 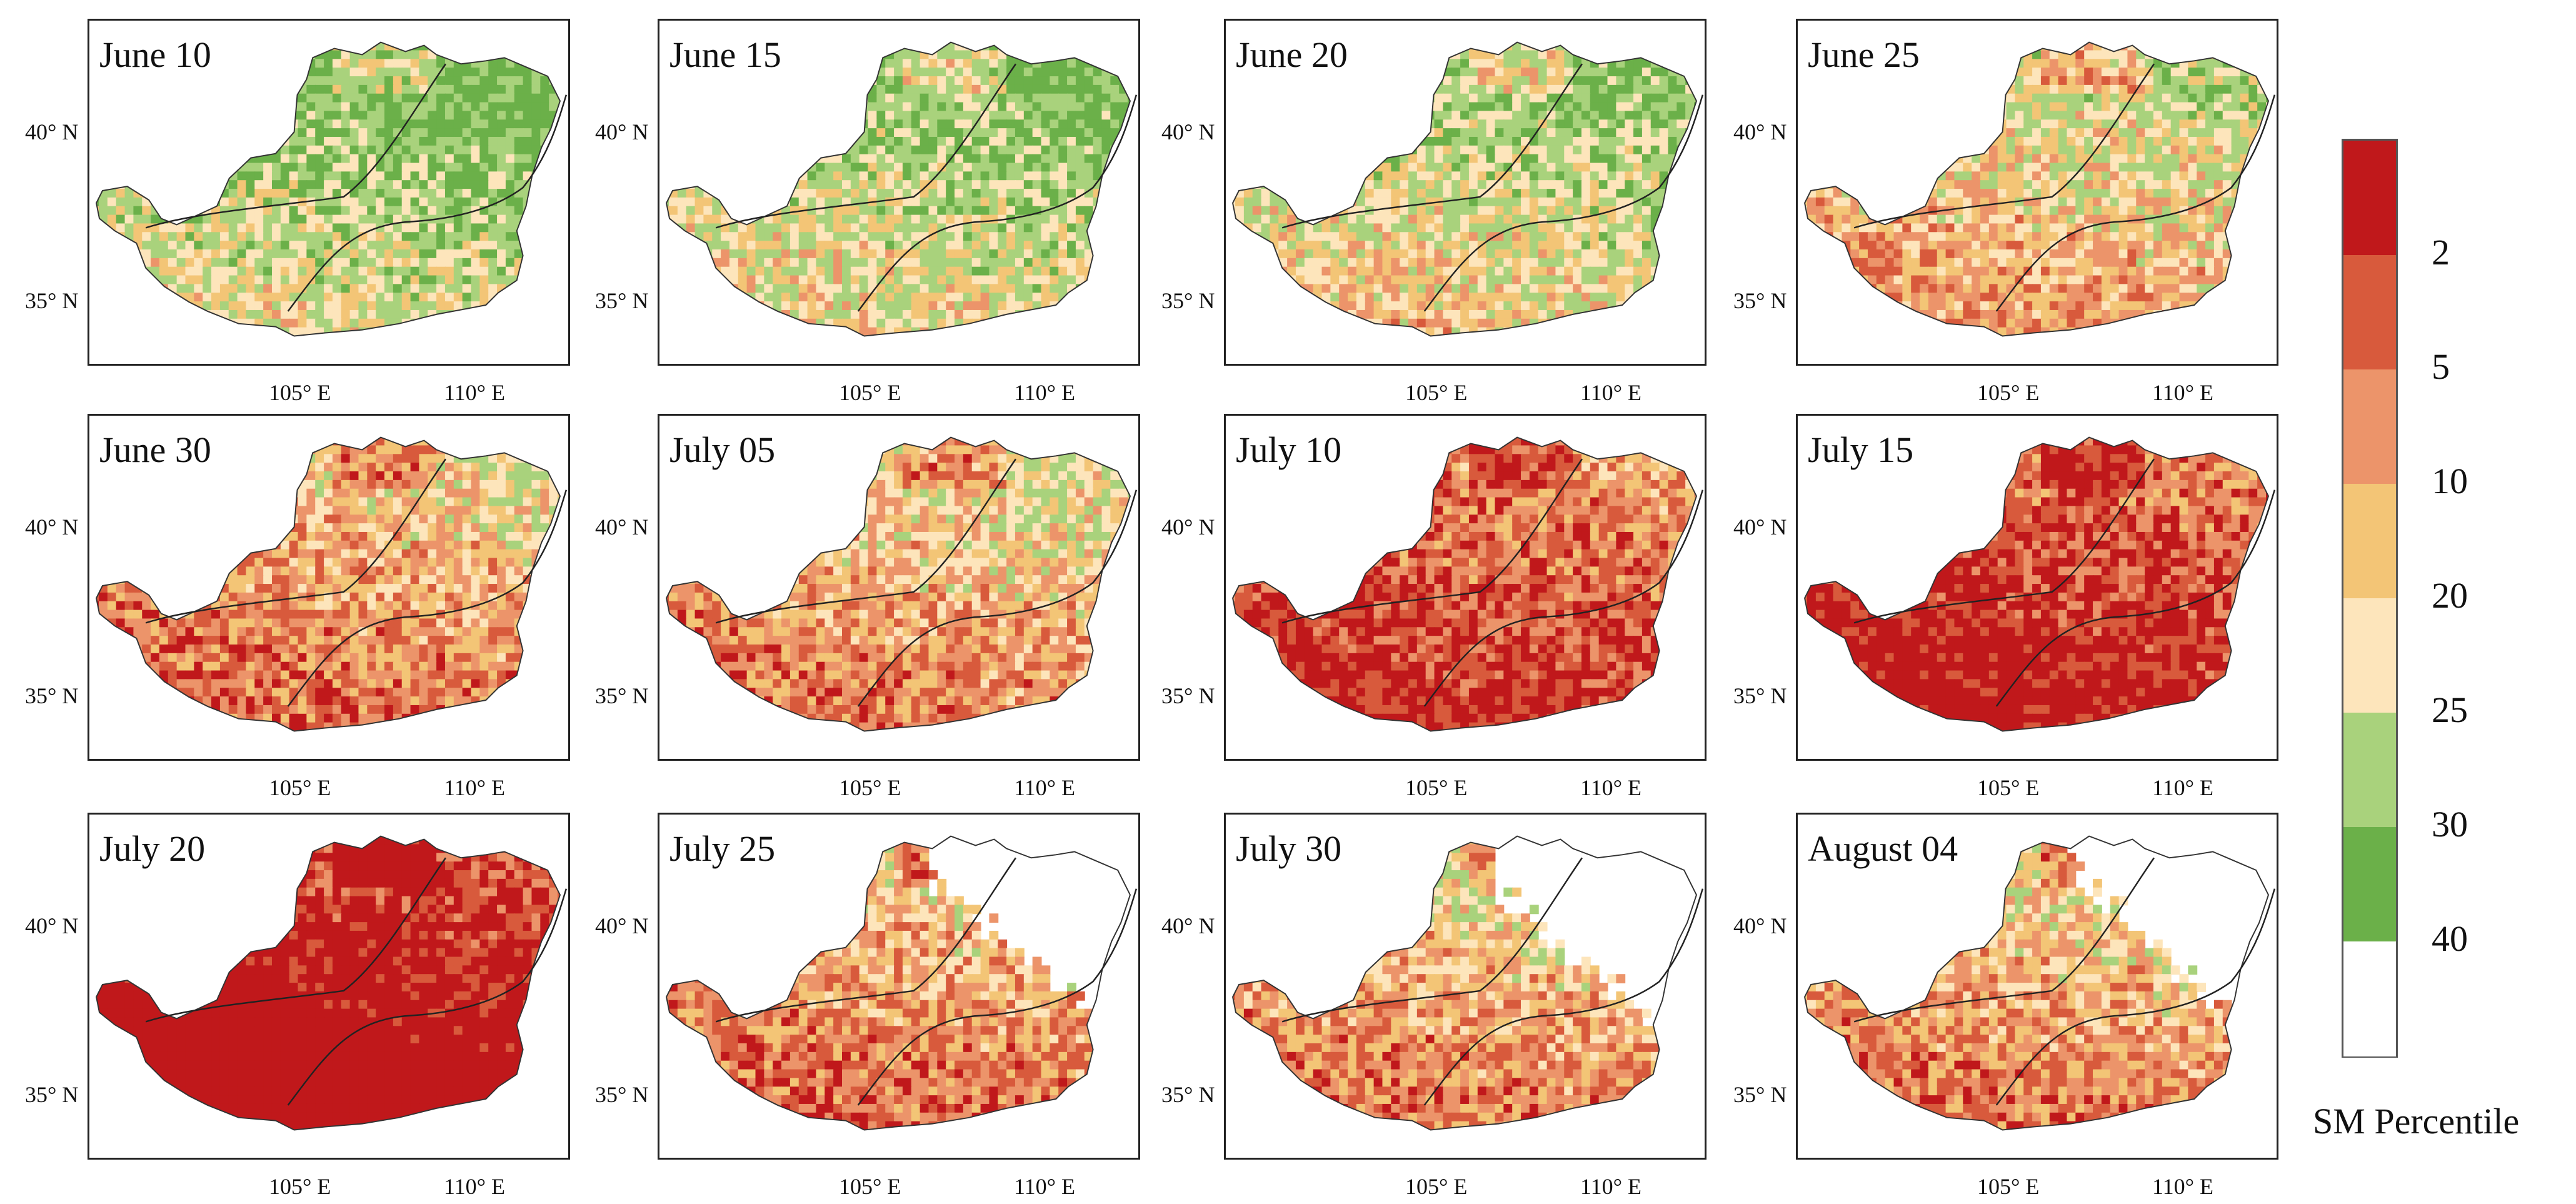 What do you see at coordinates (2416, 1121) in the screenshot?
I see `colorbar-title: SM Percentile` at bounding box center [2416, 1121].